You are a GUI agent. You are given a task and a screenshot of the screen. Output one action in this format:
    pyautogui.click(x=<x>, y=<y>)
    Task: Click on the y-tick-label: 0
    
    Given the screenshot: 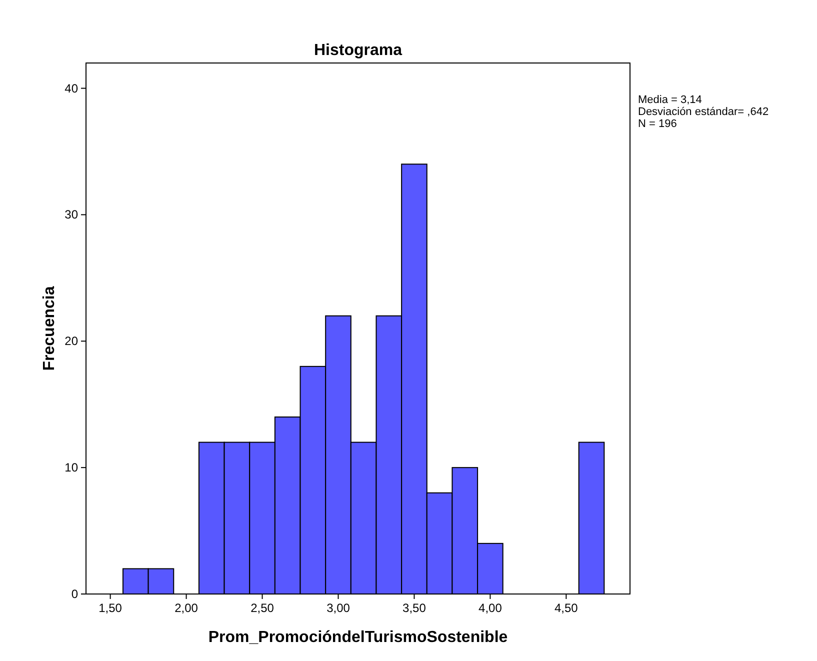 What is the action you would take?
    pyautogui.click(x=74, y=594)
    